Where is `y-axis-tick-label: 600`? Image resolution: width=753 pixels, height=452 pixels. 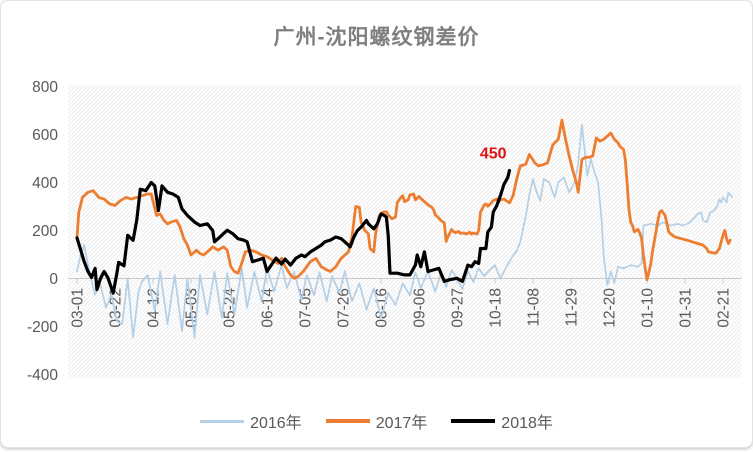 y-axis-tick-label: 600 is located at coordinates (45, 135).